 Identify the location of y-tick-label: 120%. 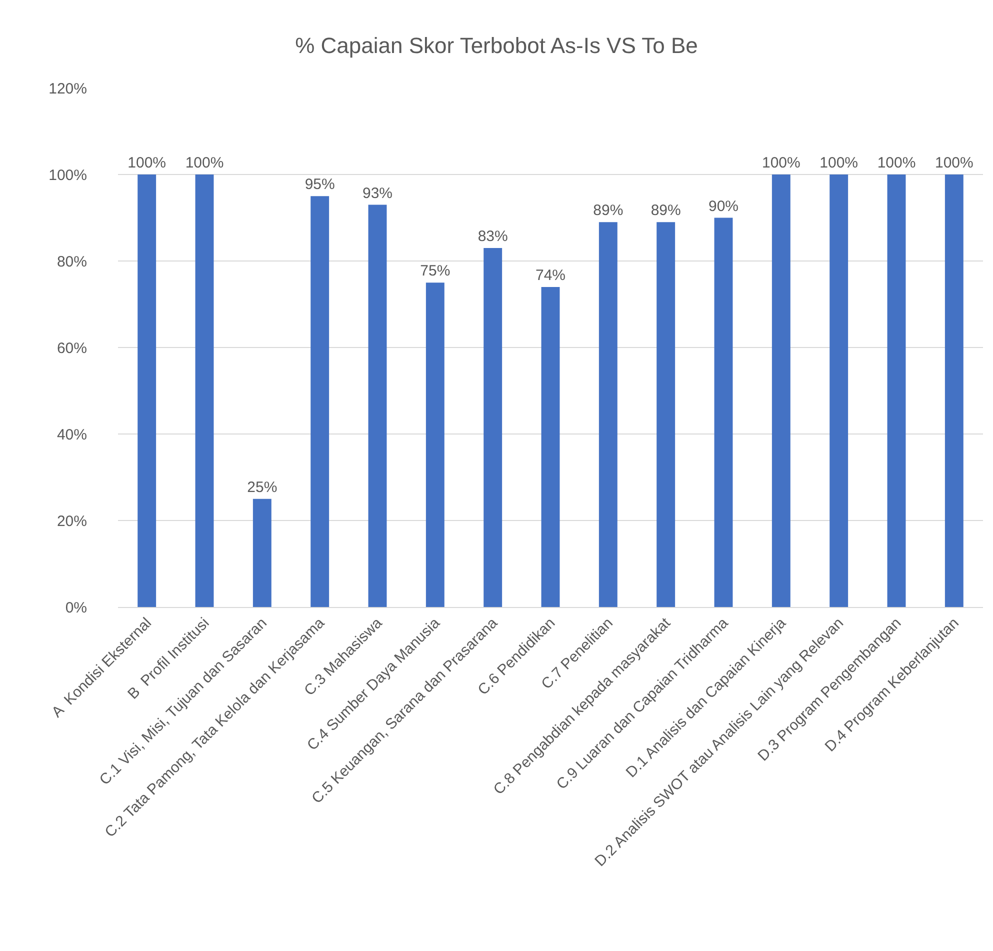
(67, 89).